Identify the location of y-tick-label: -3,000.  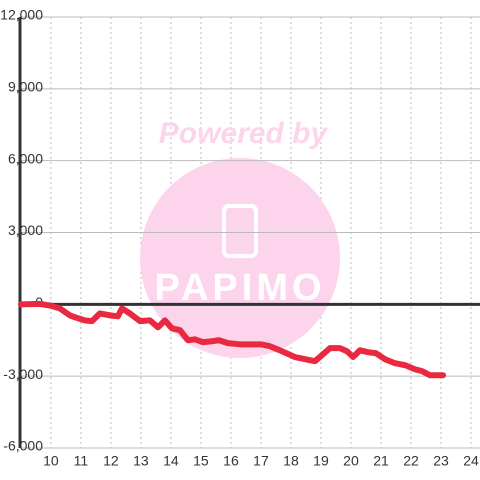
(23, 374).